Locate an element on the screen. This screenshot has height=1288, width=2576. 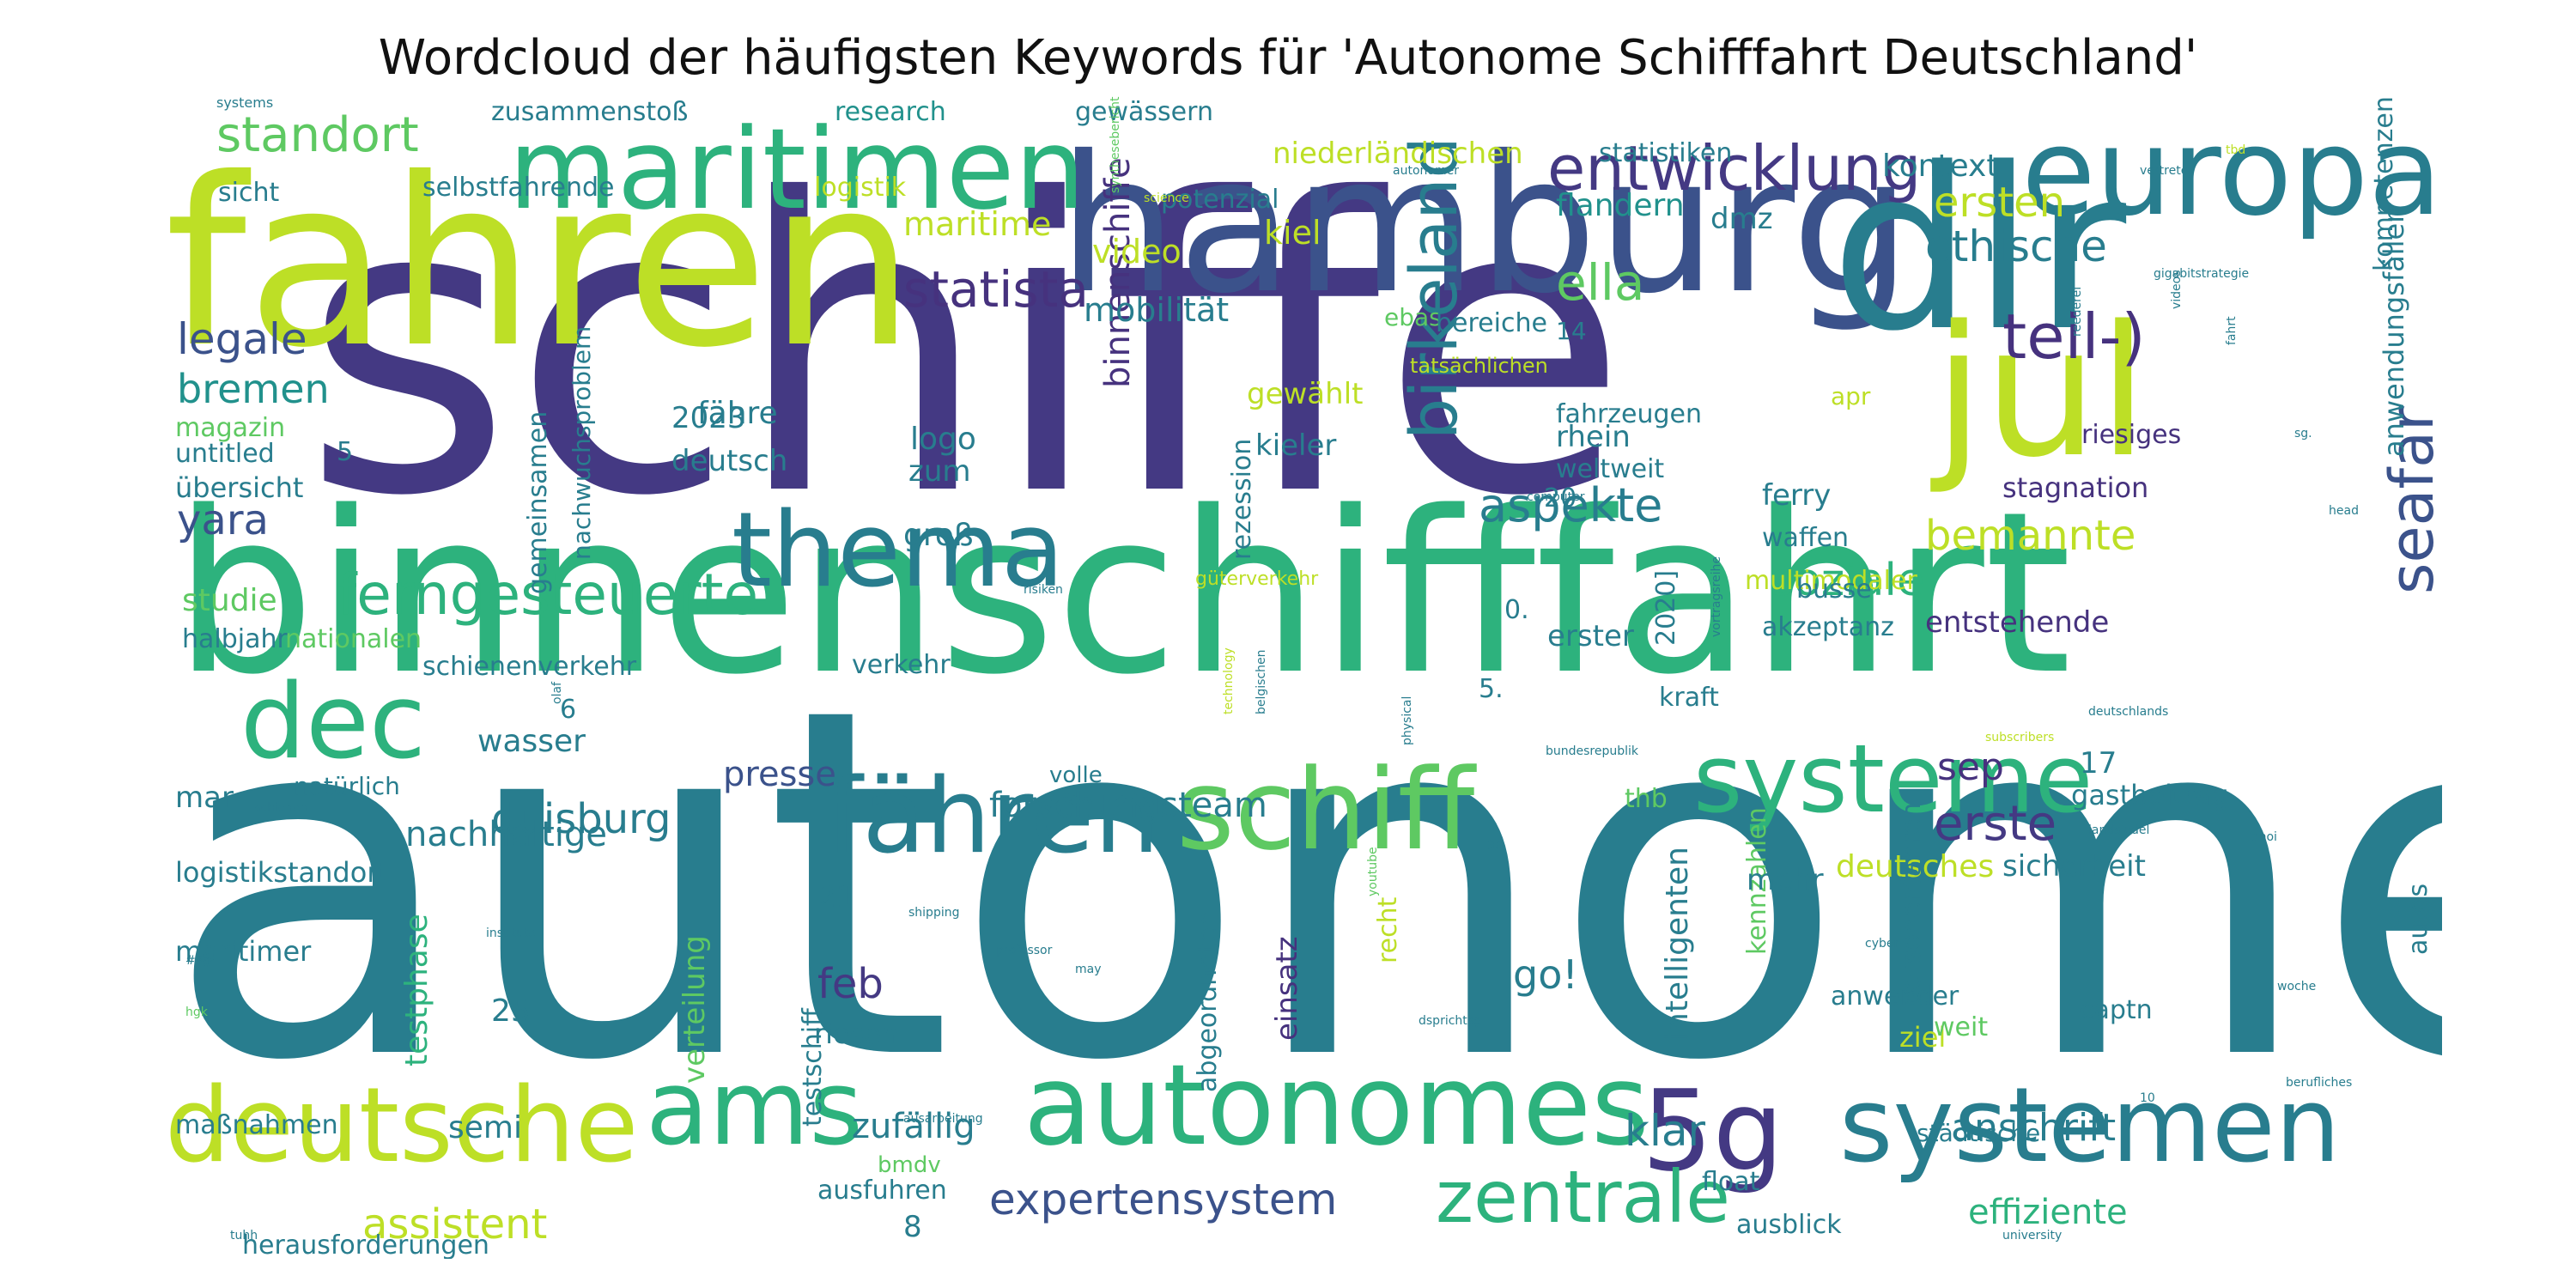
word-systemen: systemen is located at coordinates (2090, 1126).